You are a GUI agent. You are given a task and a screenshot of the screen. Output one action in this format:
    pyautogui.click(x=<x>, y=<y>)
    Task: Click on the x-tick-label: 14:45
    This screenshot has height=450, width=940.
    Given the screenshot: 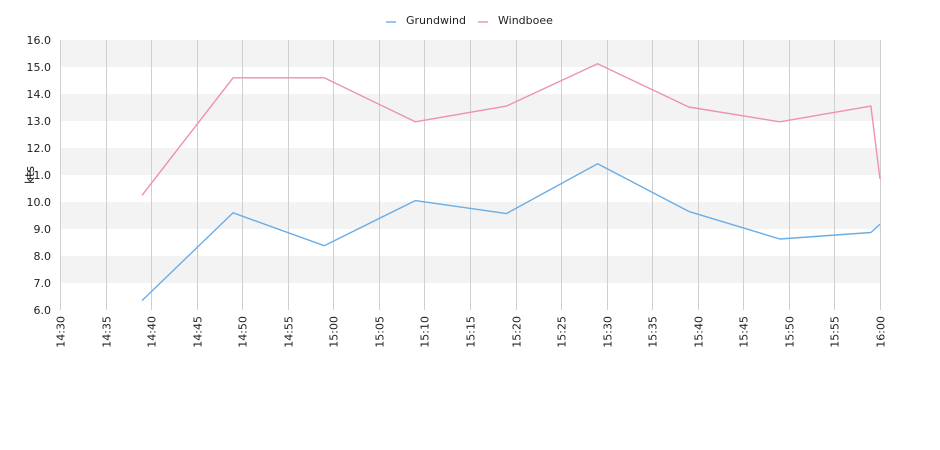 What is the action you would take?
    pyautogui.click(x=198, y=332)
    